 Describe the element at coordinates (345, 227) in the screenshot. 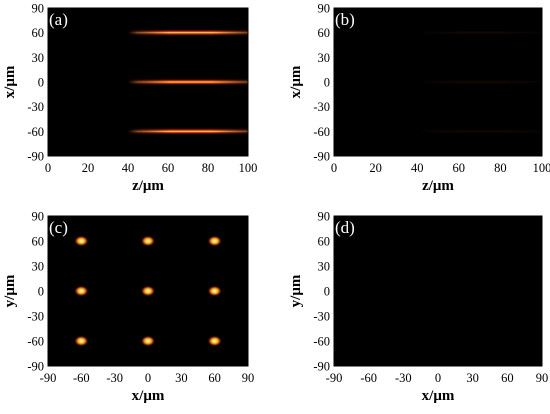

I see `panel-label: (d)` at that location.